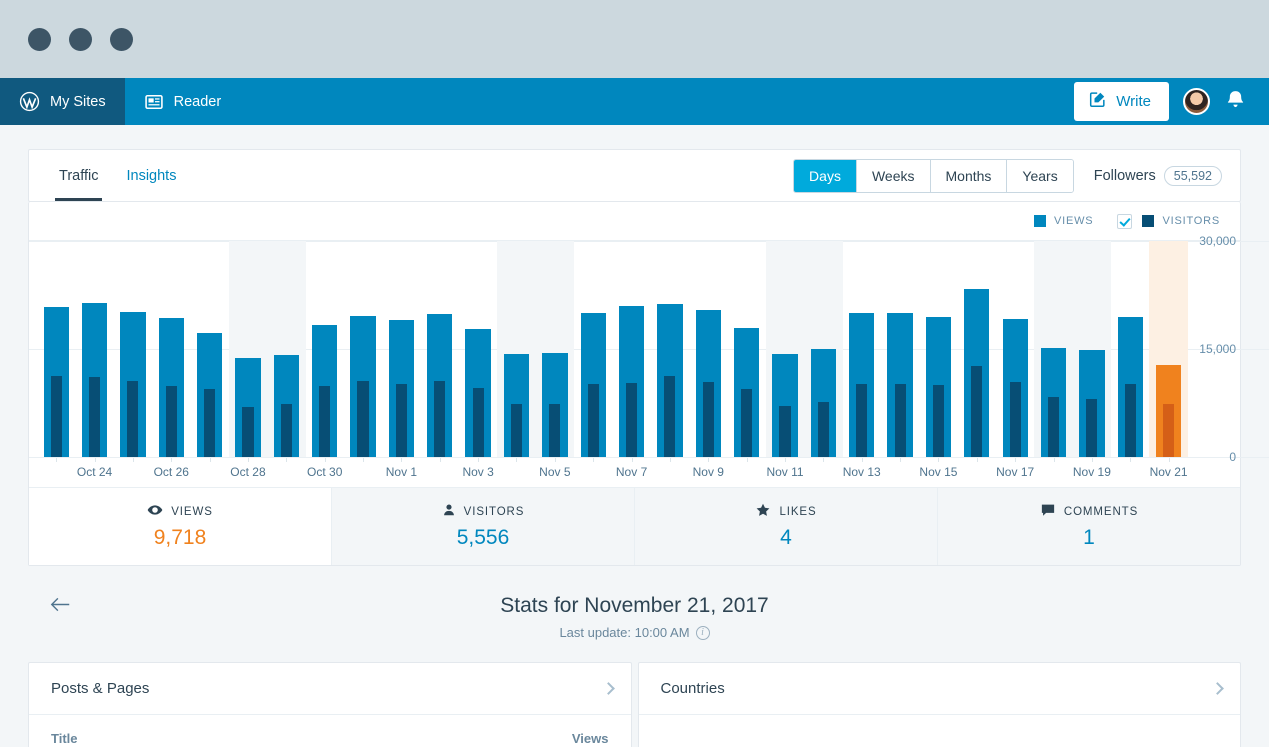  Describe the element at coordinates (1158, 175) in the screenshot. I see `followers-link: Followers 55,592` at that location.